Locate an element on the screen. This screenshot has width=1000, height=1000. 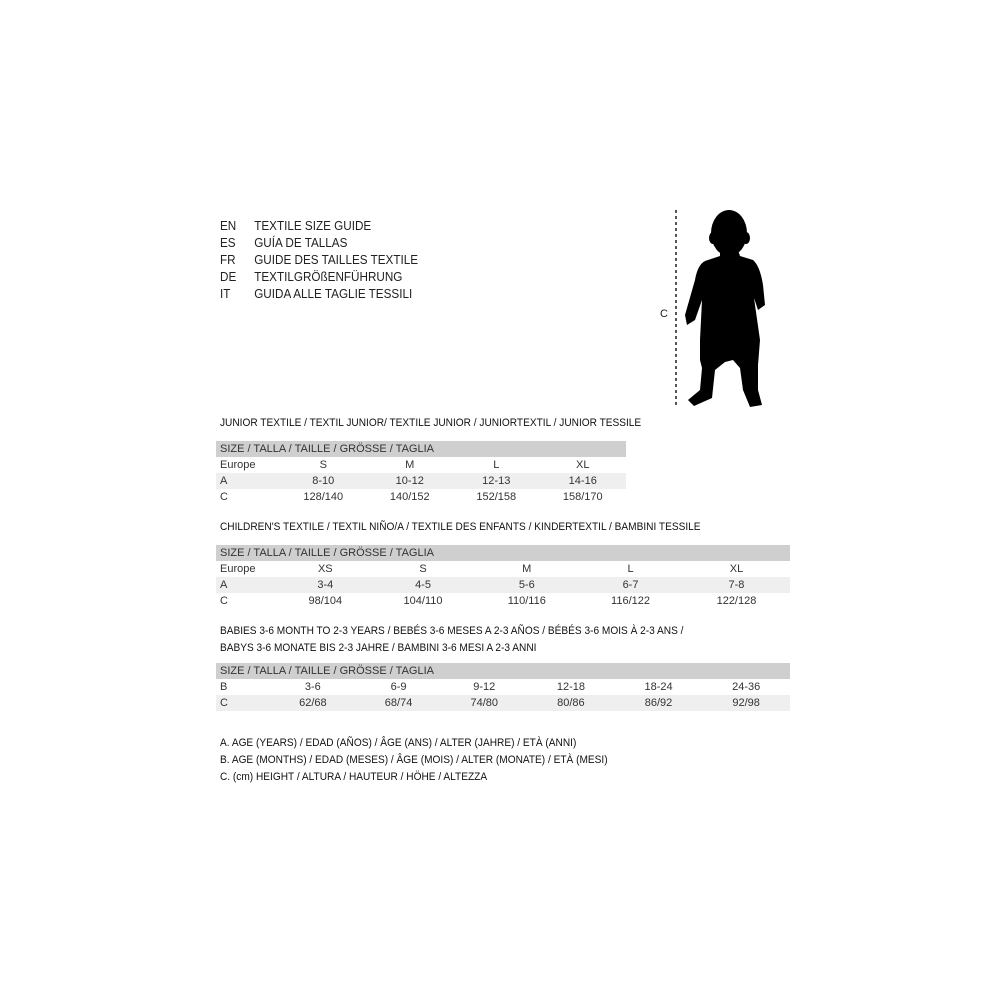
title-de: DE TEXTILGRÖßENFÜHRUNG is located at coordinates (311, 276).